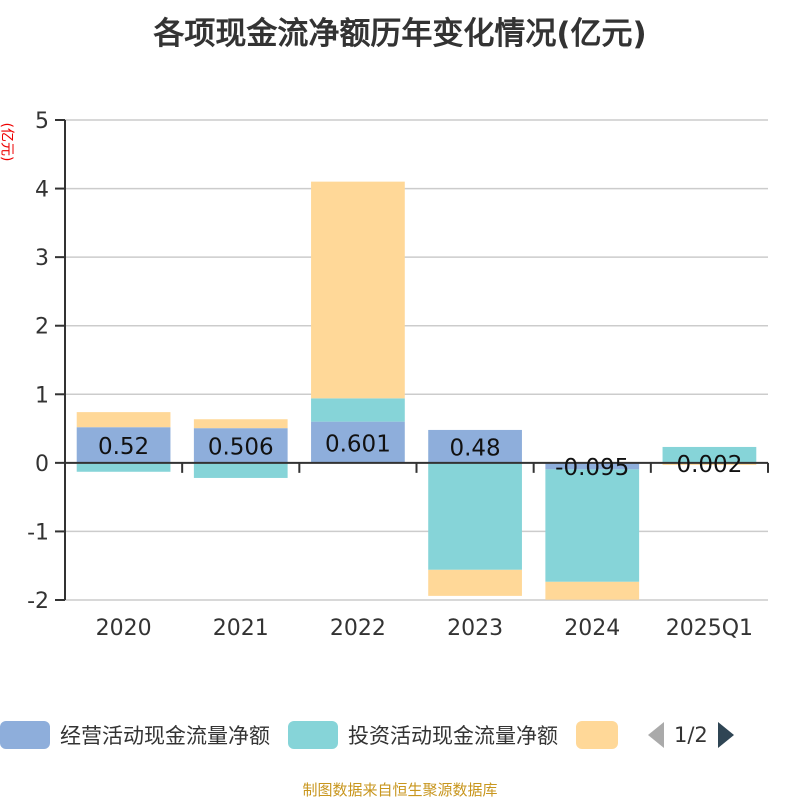 The height and width of the screenshot is (800, 800). I want to click on data-label: 0.52, so click(123, 447).